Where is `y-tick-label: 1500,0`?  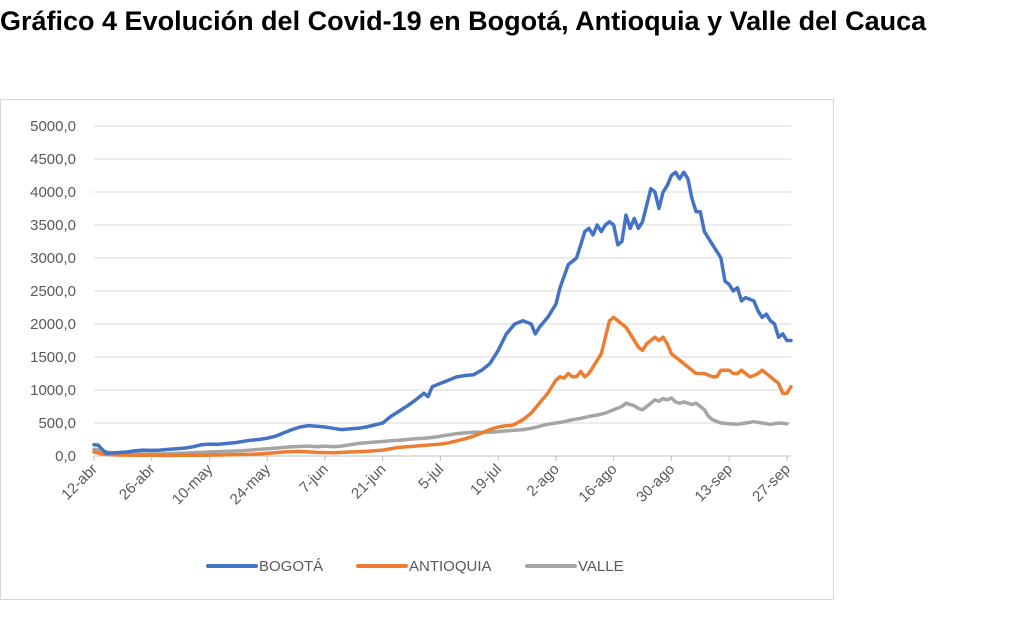 y-tick-label: 1500,0 is located at coordinates (53, 357).